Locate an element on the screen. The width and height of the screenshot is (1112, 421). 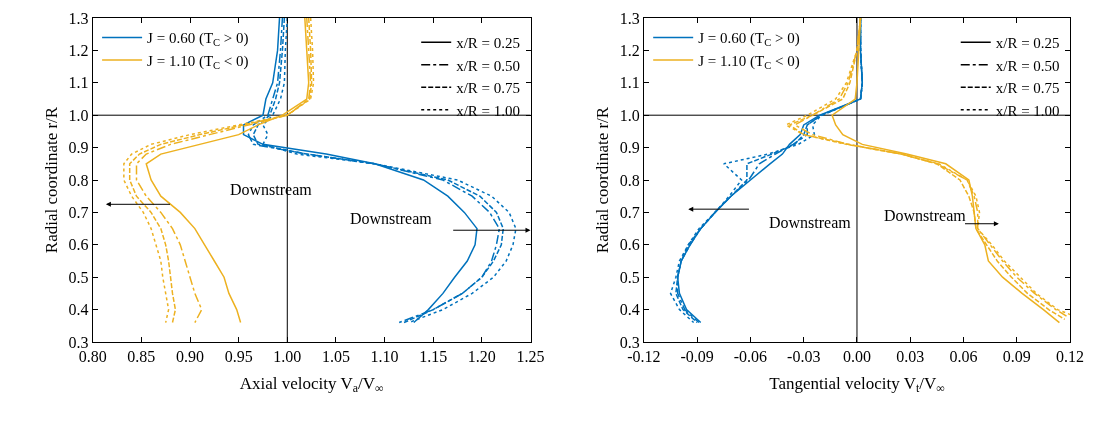
x-tick-label: 0.09 is located at coordinates (1016, 357).